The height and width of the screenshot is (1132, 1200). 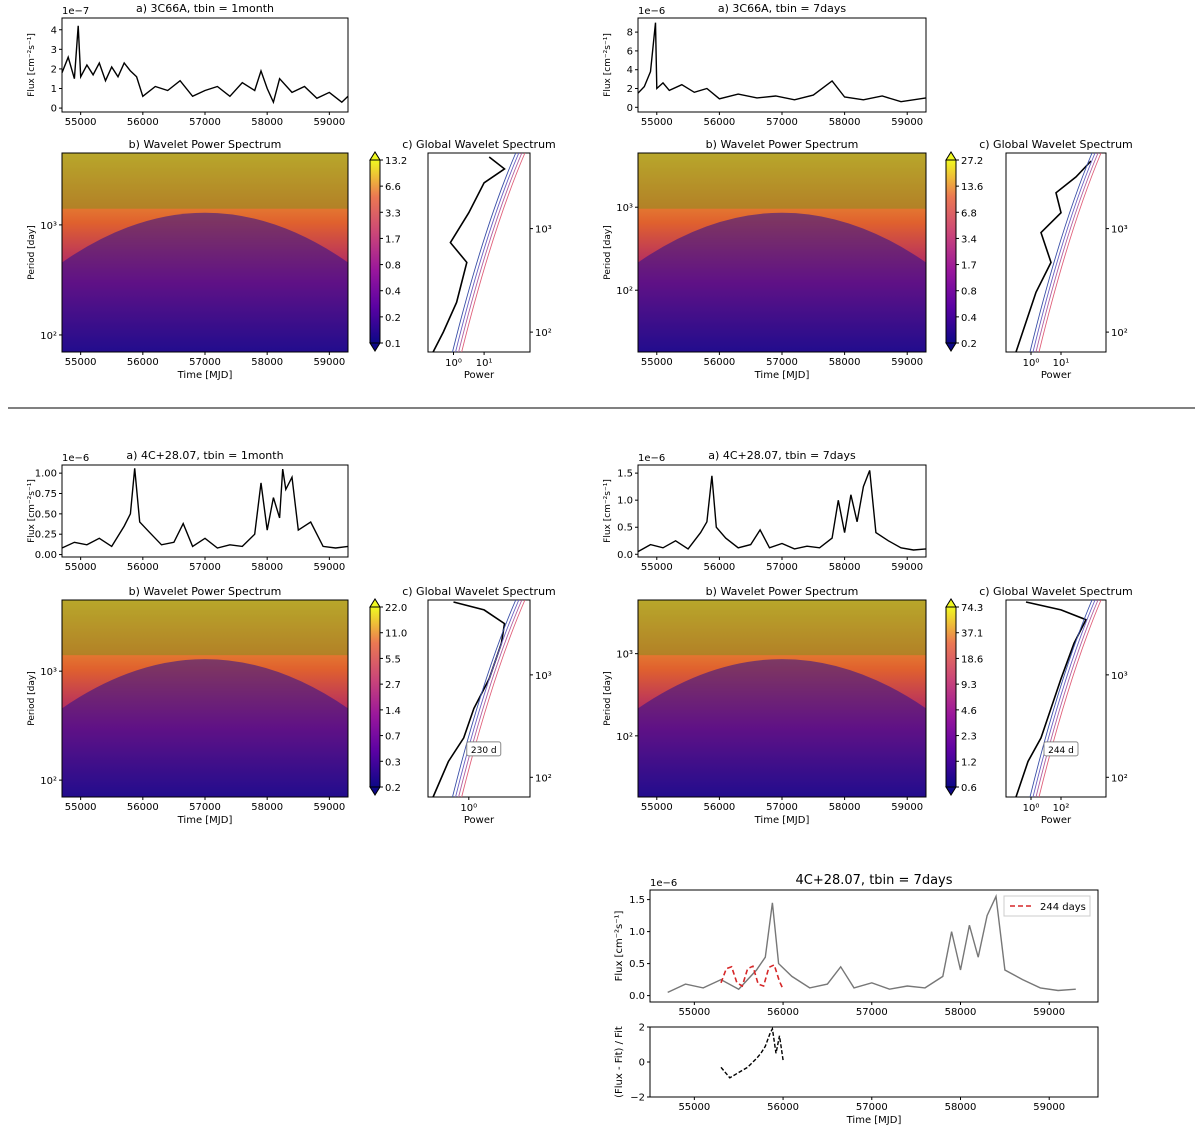 I want to click on y-axis-label: Flux [cm⁻²s⁻¹], so click(x=32, y=65).